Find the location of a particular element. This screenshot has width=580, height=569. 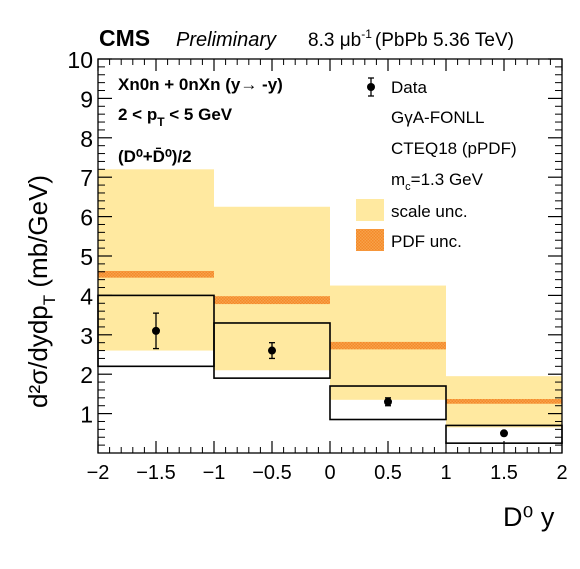

x-tick-label: 1 is located at coordinates (445, 473).